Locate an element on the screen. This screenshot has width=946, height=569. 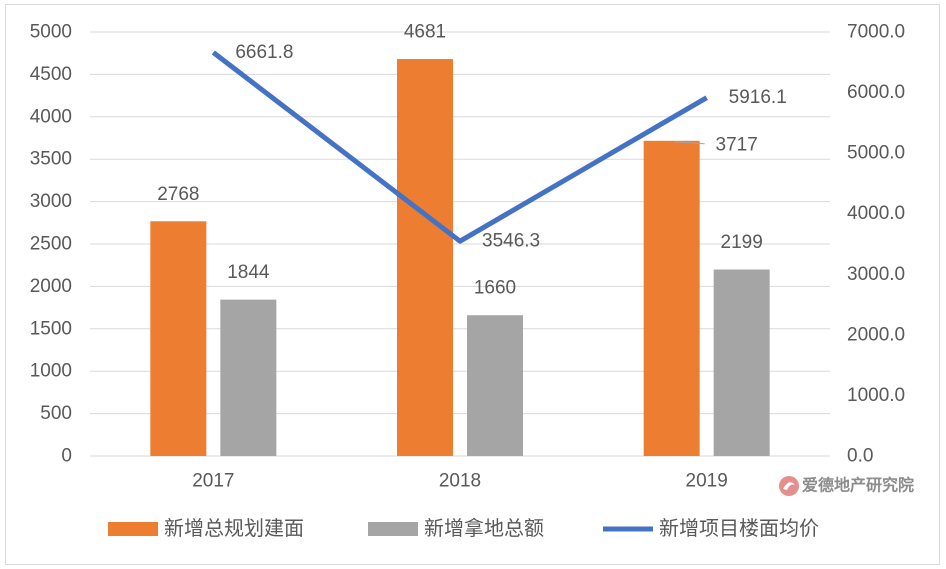
data-label-series-1-2019: 3717 is located at coordinates (737, 144).